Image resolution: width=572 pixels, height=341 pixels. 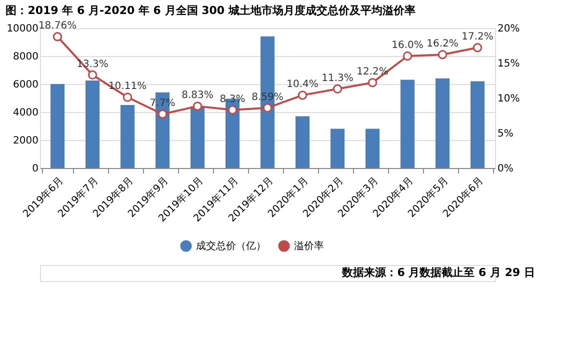 I want to click on y-tick-label: 8000, so click(x=25, y=57).